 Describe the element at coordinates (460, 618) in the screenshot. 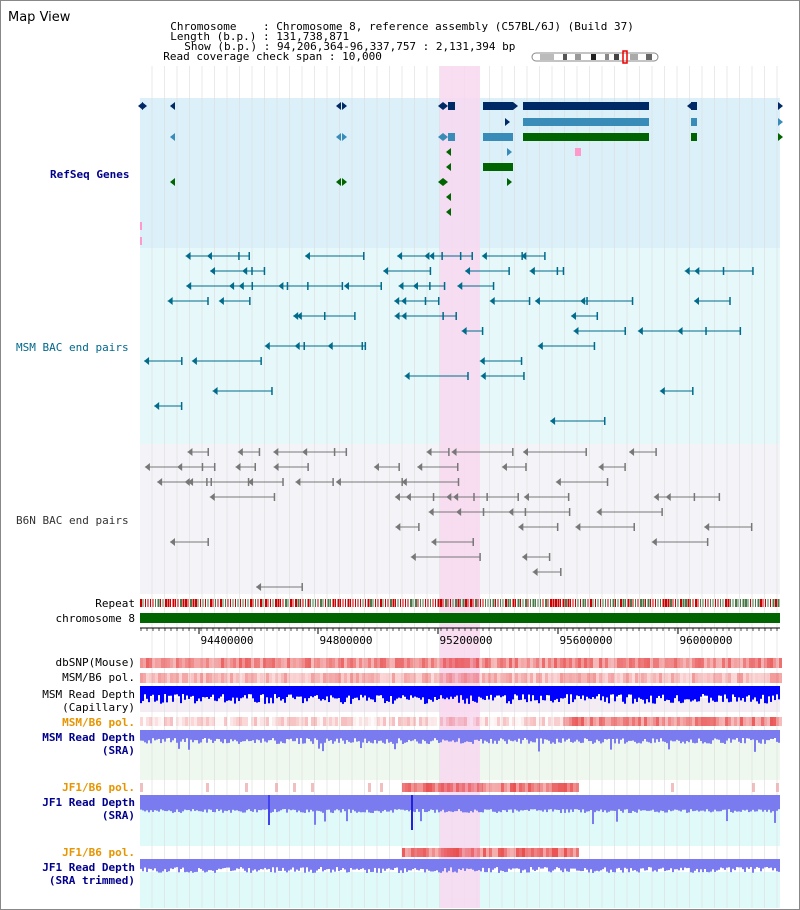

I see `chromosome-bar` at that location.